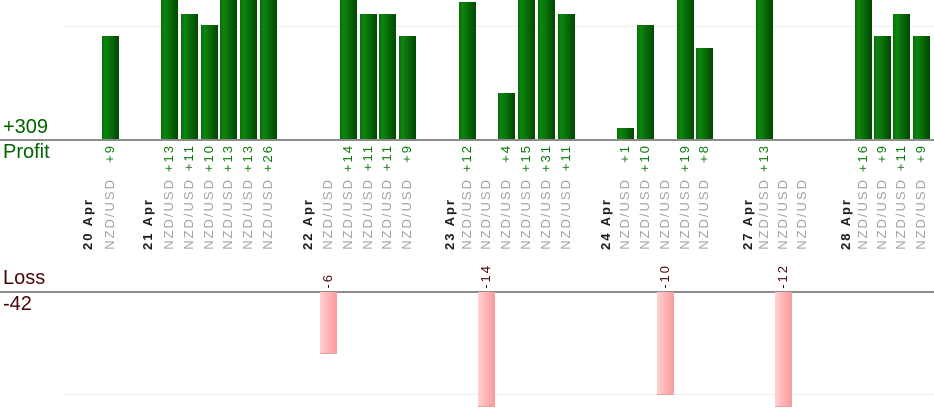 Image resolution: width=934 pixels, height=420 pixels. Describe the element at coordinates (26, 127) in the screenshot. I see `profit-total: +309` at that location.